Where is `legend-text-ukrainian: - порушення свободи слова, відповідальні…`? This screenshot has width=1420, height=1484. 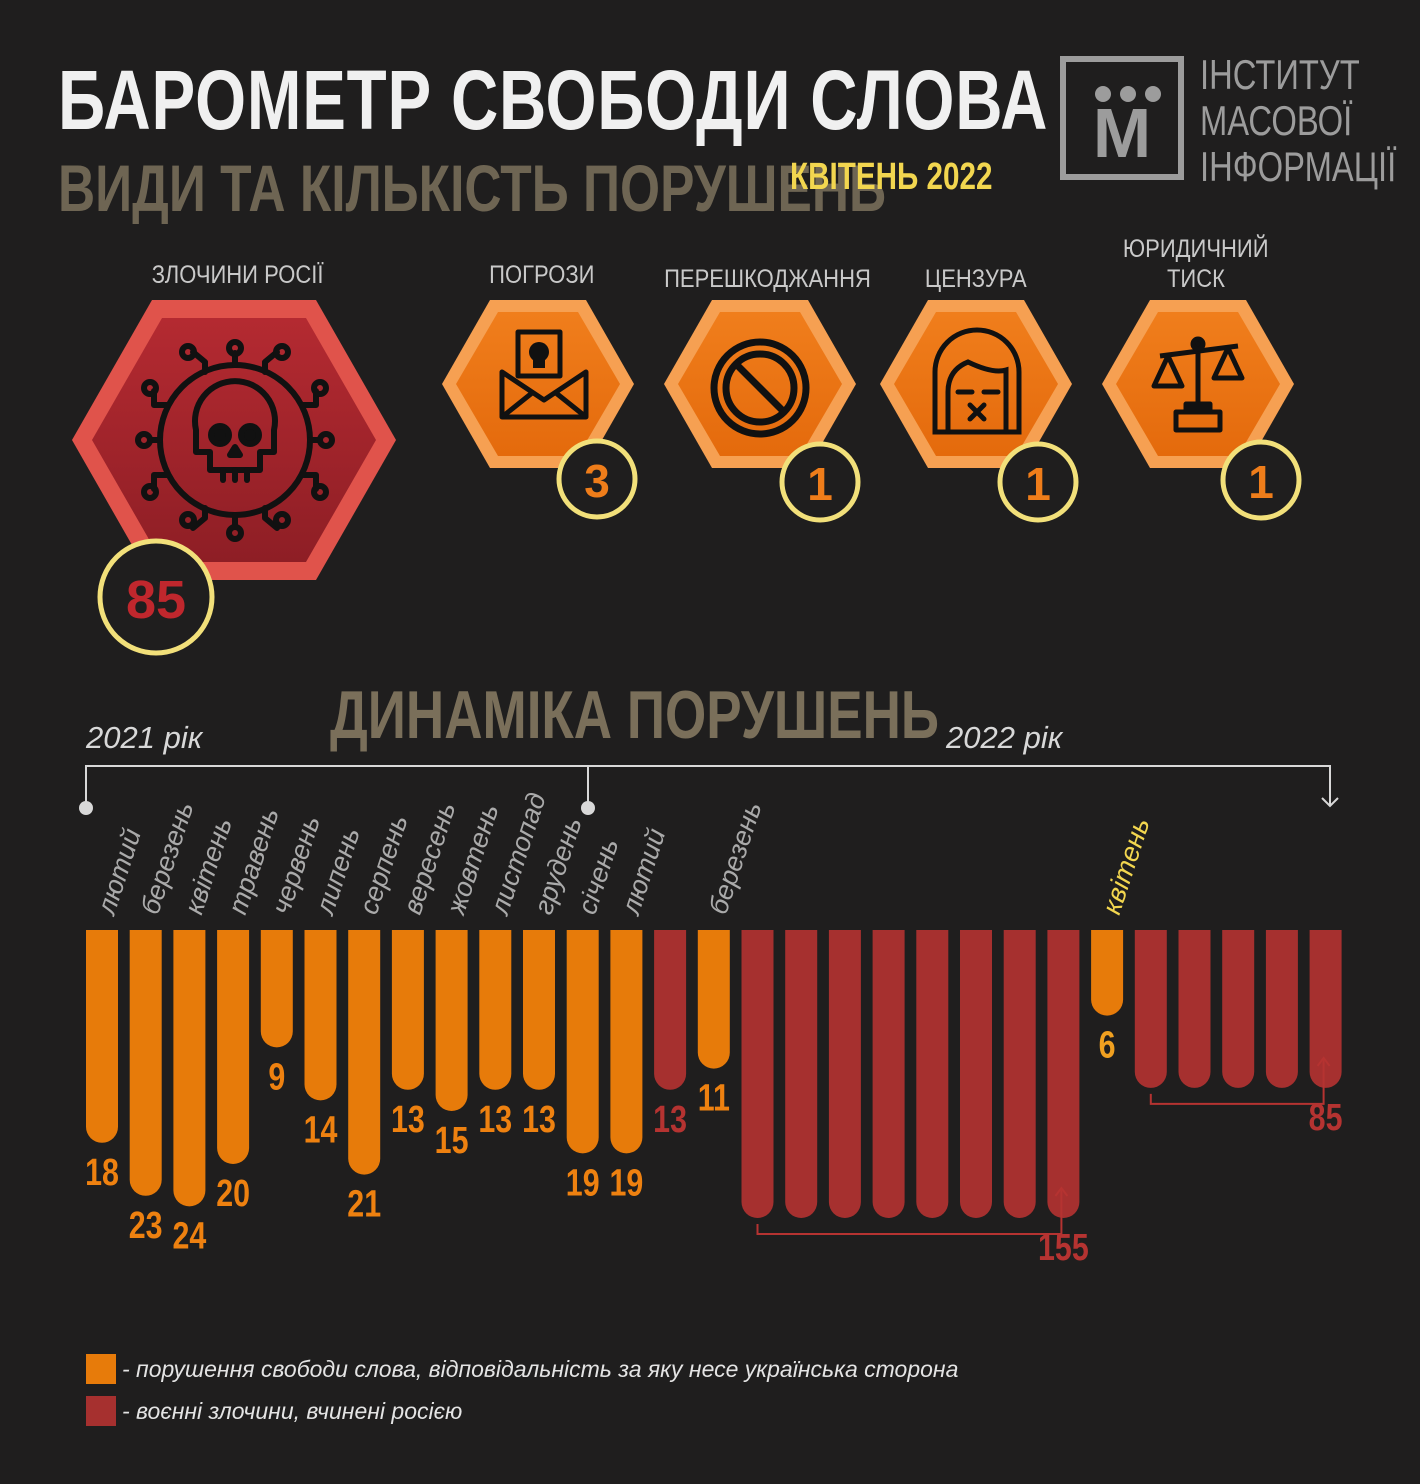 legend-text-ukrainian: - порушення свободи слова, відповідальні… is located at coordinates (540, 1369).